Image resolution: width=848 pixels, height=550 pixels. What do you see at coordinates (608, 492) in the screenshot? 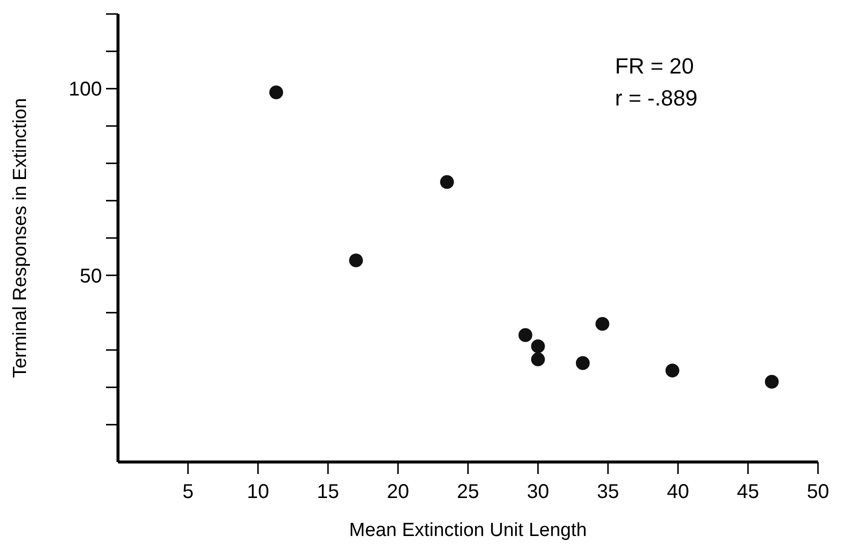
I see `x-tick-label: 35` at bounding box center [608, 492].